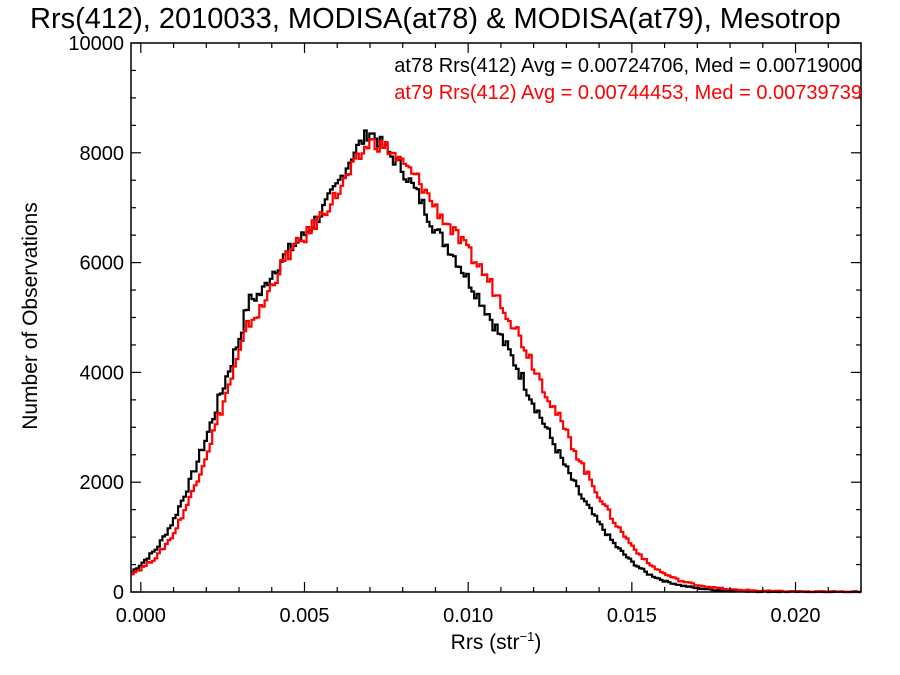 The width and height of the screenshot is (900, 675). What do you see at coordinates (102, 483) in the screenshot?
I see `y-tick-label: 2000` at bounding box center [102, 483].